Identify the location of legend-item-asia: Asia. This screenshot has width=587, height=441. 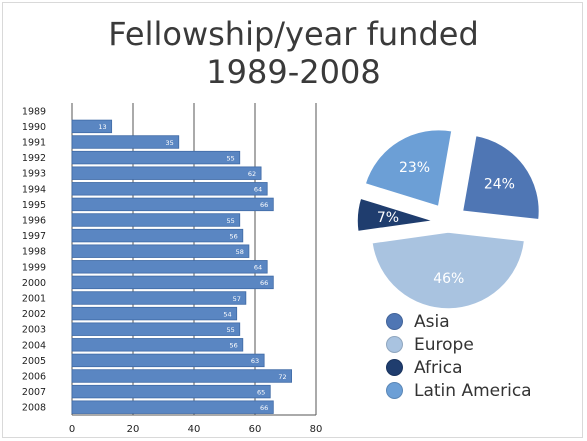
(481, 321).